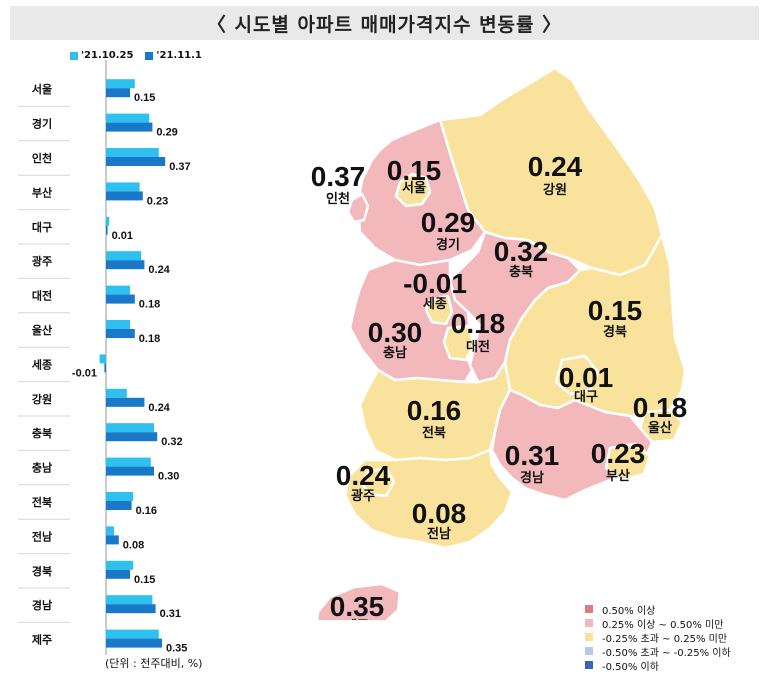  What do you see at coordinates (395, 352) in the screenshot?
I see `map-name-chungnam: 충남` at bounding box center [395, 352].